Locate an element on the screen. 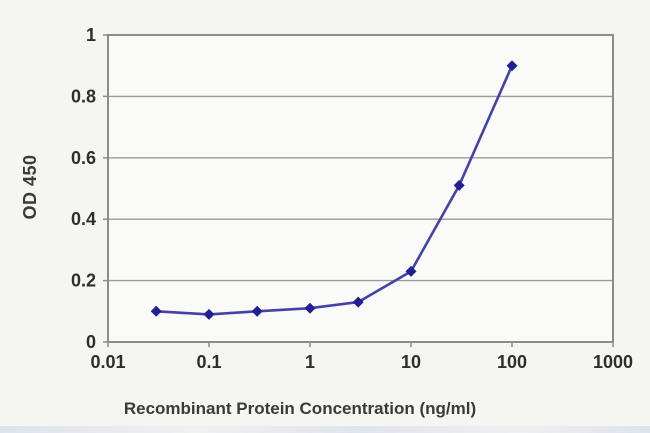 The height and width of the screenshot is (433, 650). y-tick-label: 0.4 is located at coordinates (83, 219).